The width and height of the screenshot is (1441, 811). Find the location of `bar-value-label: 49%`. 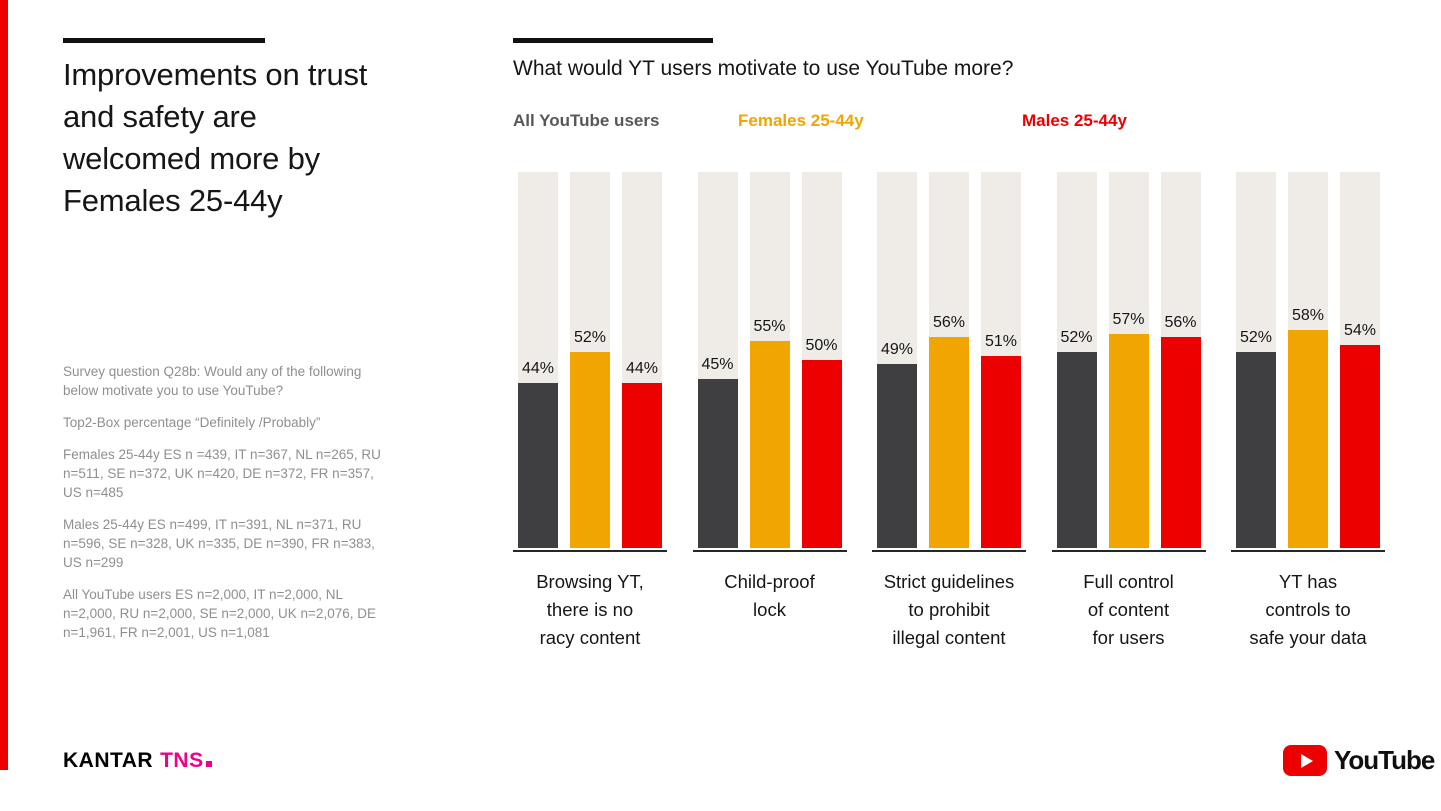

bar-value-label: 49% is located at coordinates (897, 349).